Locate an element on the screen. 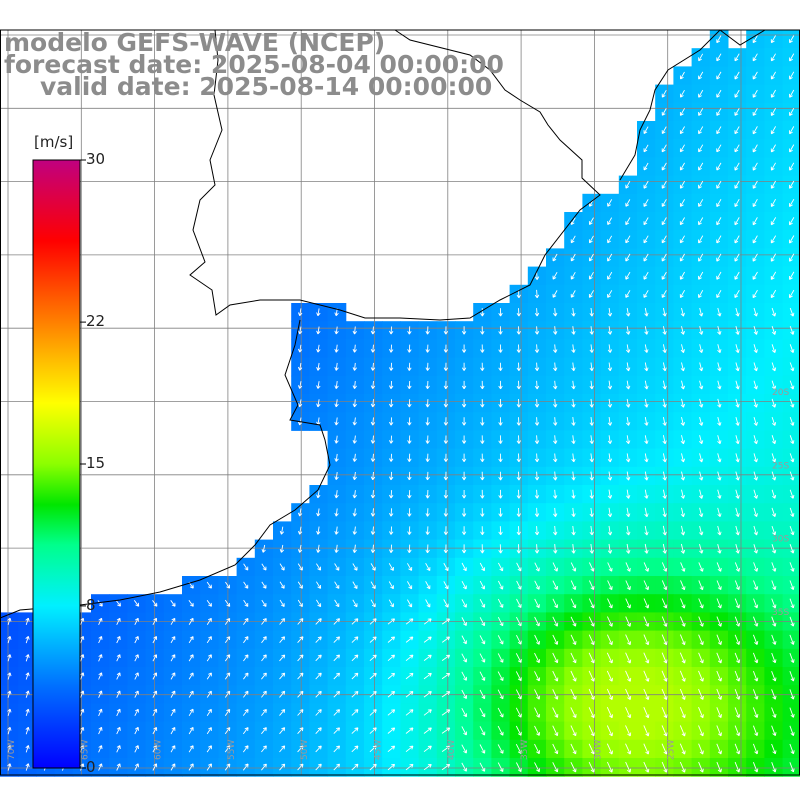 The width and height of the screenshot is (800, 800). longitude-label: 65W is located at coordinates (85, 750).